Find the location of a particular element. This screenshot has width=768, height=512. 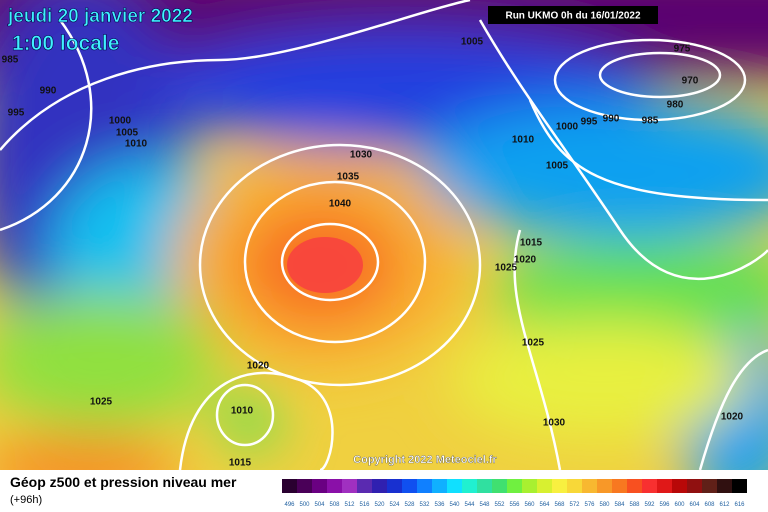

colorbar-label: 612 is located at coordinates (724, 505).